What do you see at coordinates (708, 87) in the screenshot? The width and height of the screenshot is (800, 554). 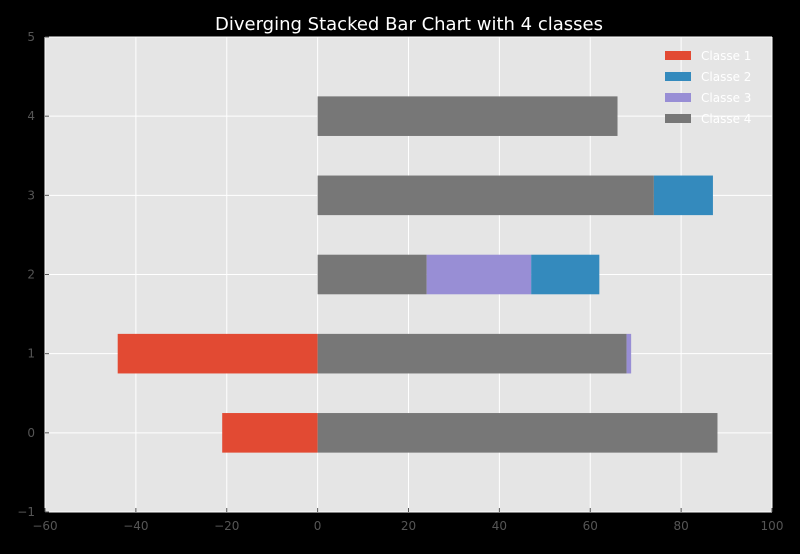 I see `legend: Classe 1 Classe 2 Classe 3 Classe 4` at bounding box center [708, 87].